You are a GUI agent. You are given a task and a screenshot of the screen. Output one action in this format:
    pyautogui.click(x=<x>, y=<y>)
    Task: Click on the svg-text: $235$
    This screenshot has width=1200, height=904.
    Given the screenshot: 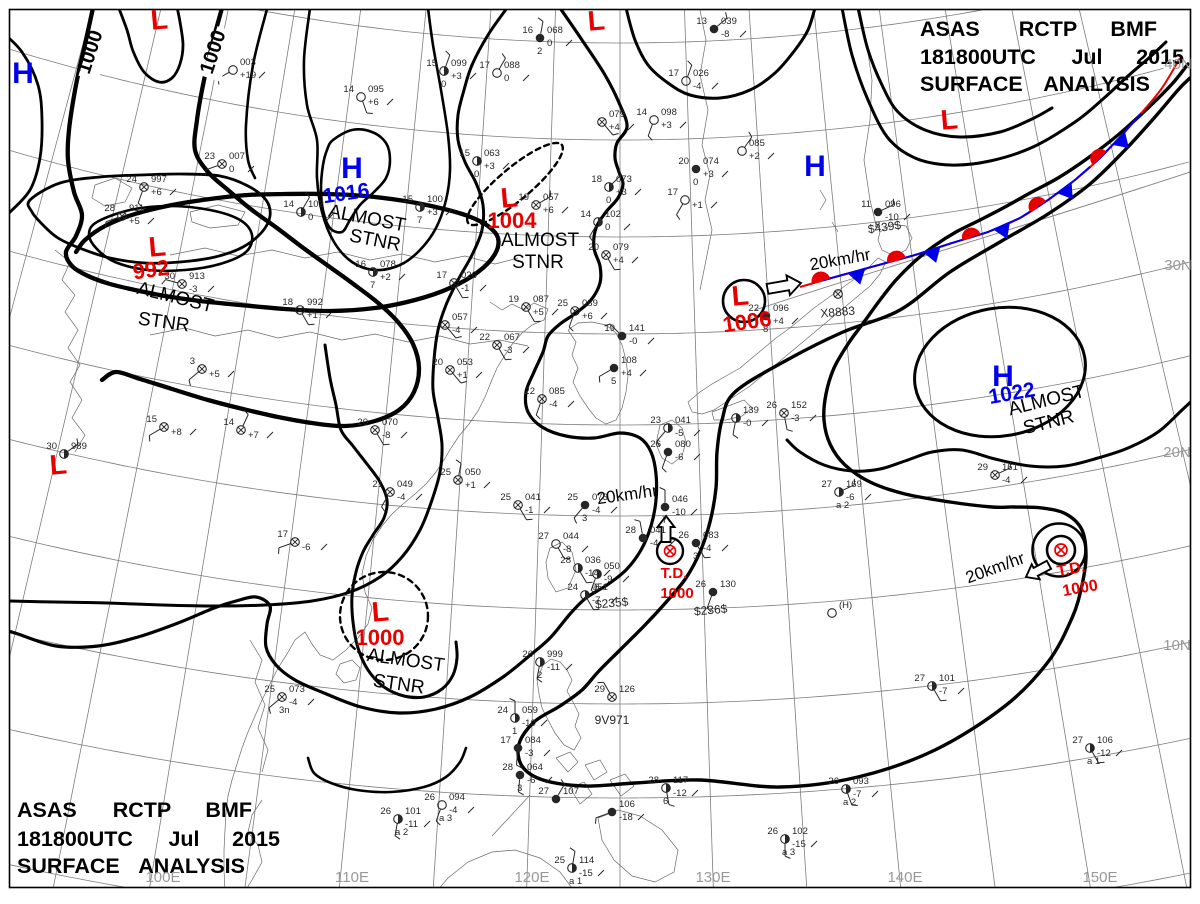 What is the action you would take?
    pyautogui.click(x=611, y=603)
    